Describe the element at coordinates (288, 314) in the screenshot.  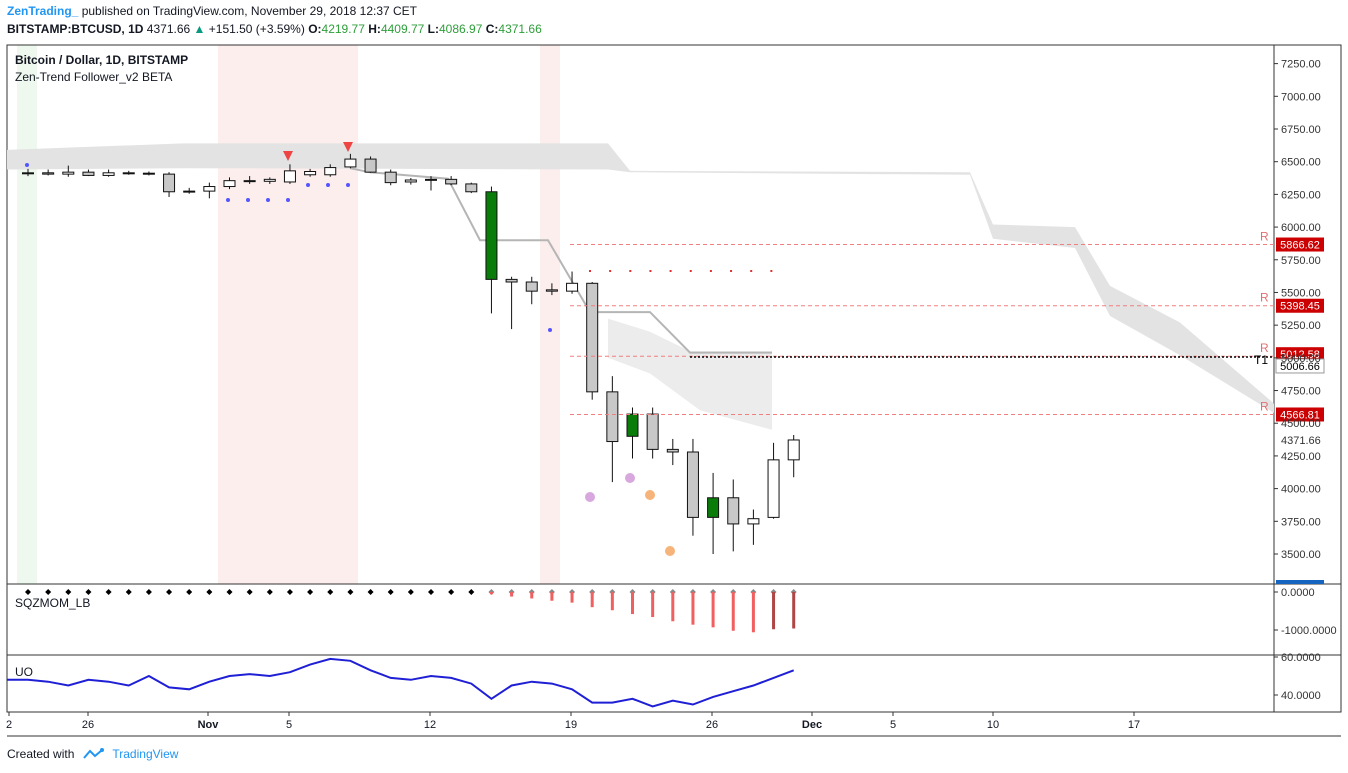
I see `highlight-band-red` at that location.